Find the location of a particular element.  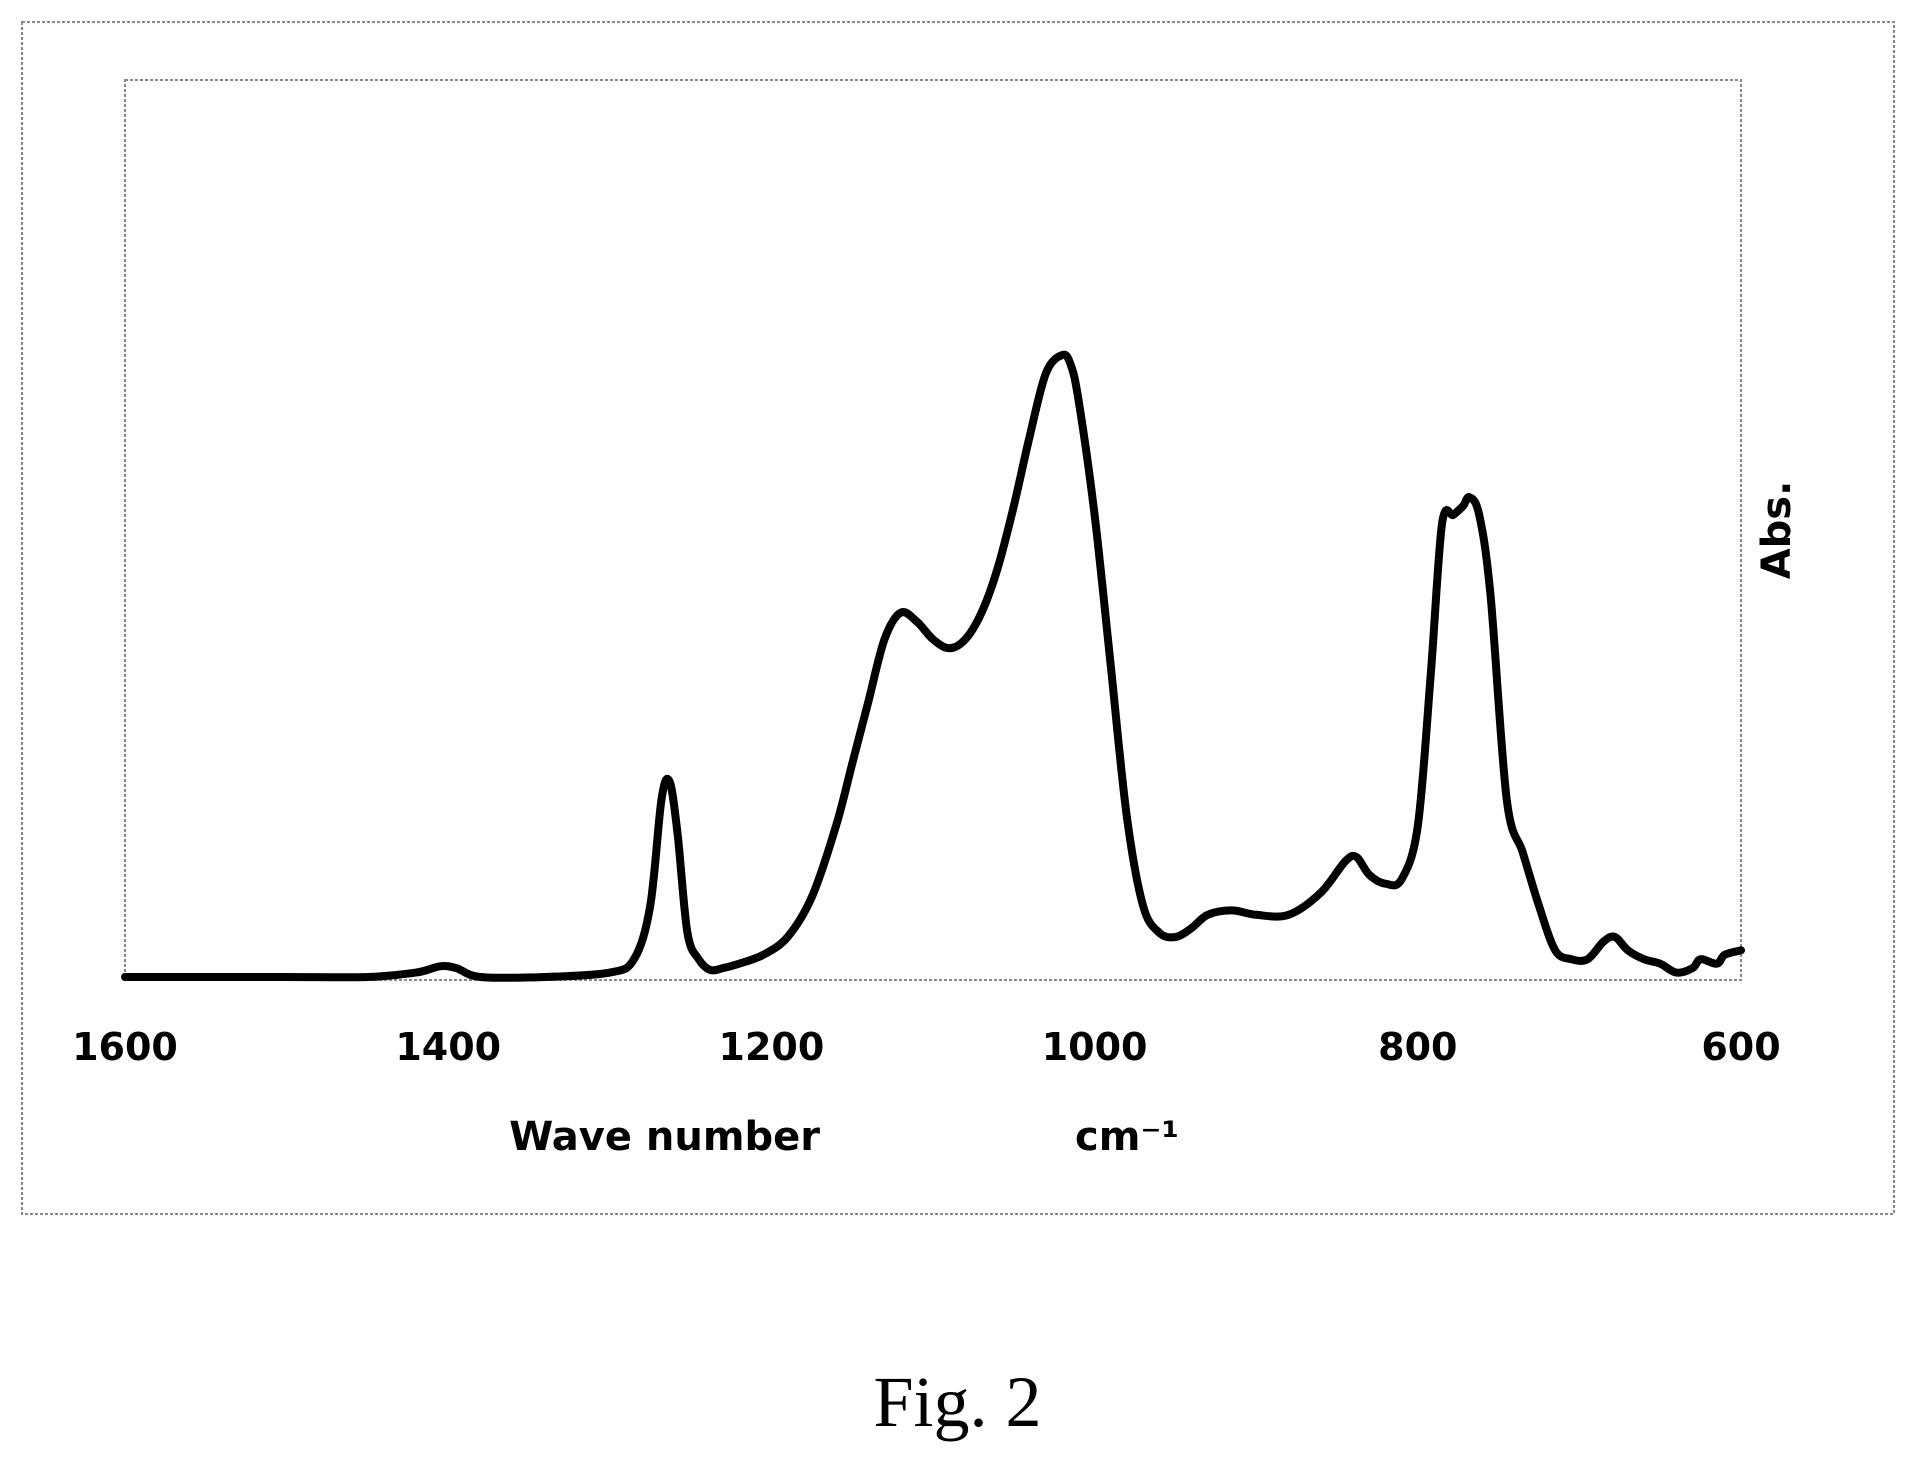

figure-caption: Fig. 2 is located at coordinates (957, 1402).